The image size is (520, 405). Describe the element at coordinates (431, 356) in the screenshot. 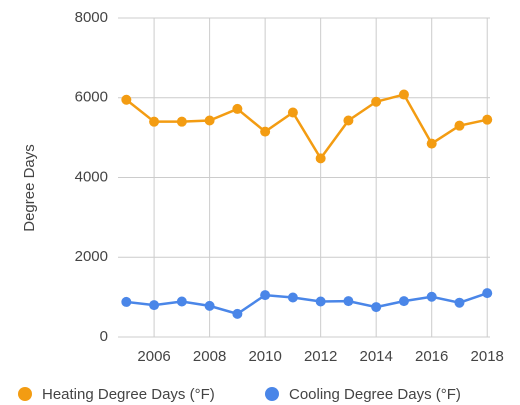

I see `x-tick-label: 2016` at that location.